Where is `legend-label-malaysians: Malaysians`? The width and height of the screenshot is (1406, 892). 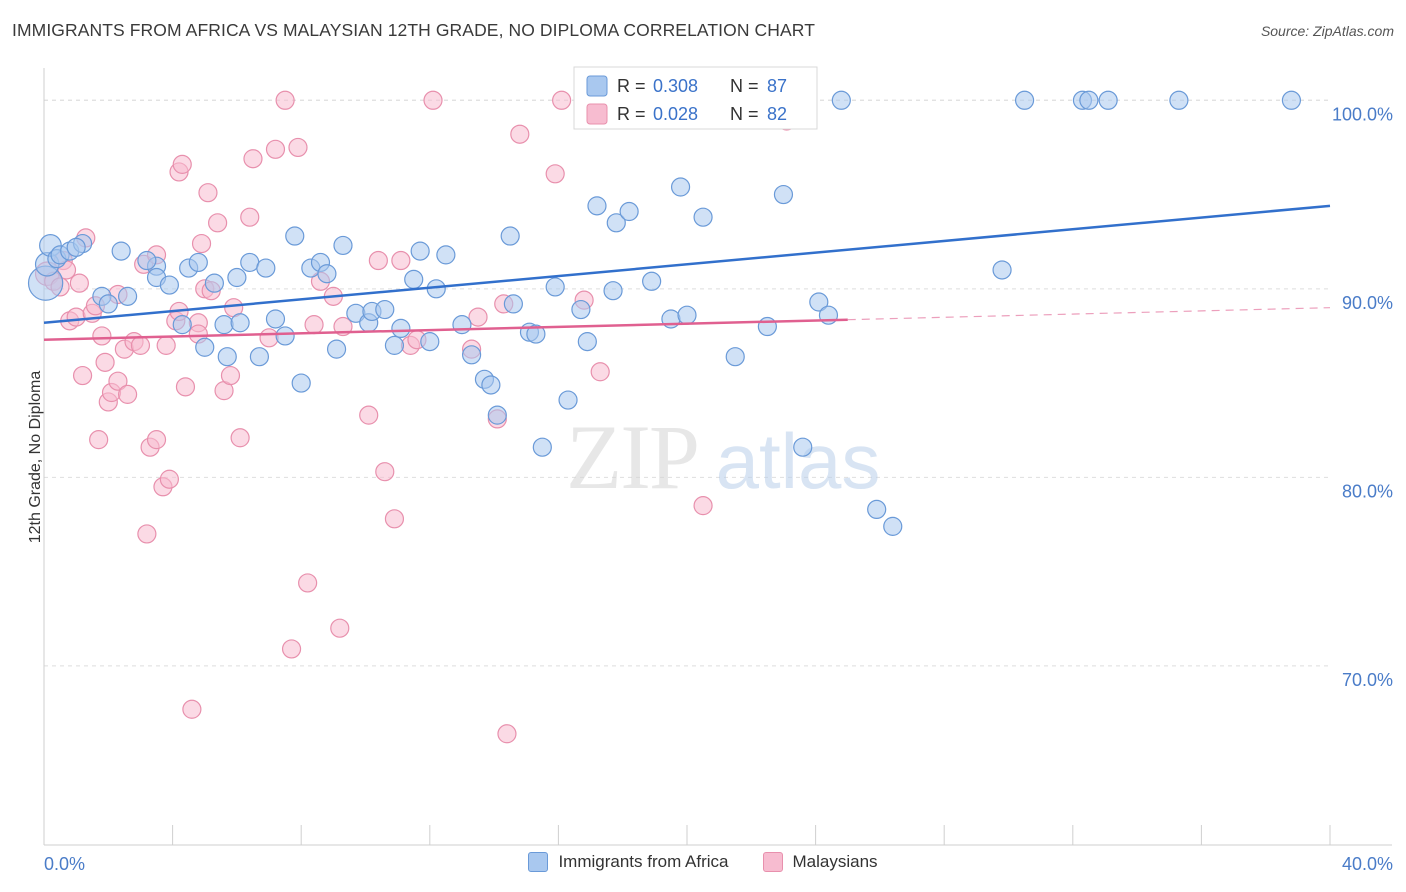 legend-label-malaysians: Malaysians is located at coordinates (835, 861).